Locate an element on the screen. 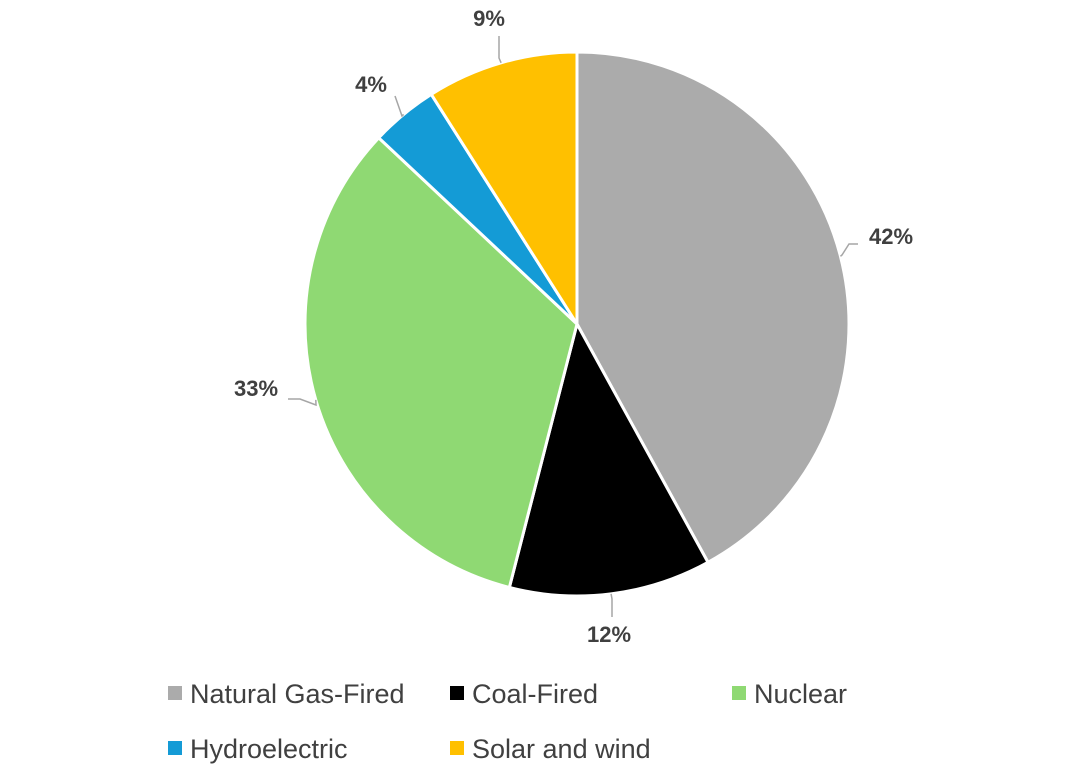 The image size is (1073, 773). legend-swatch-coal-fired is located at coordinates (457, 693).